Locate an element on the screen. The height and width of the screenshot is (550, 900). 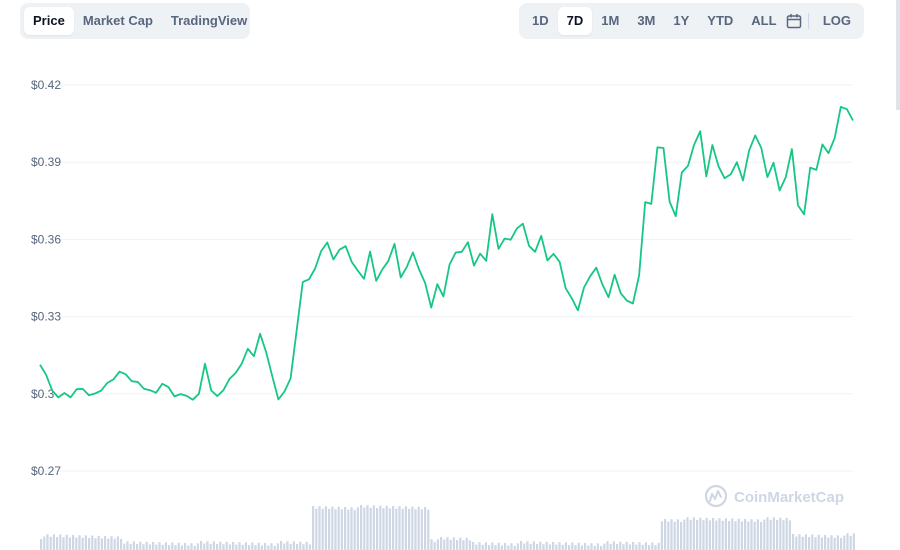
range-ytd-button: YTD is located at coordinates (720, 20).